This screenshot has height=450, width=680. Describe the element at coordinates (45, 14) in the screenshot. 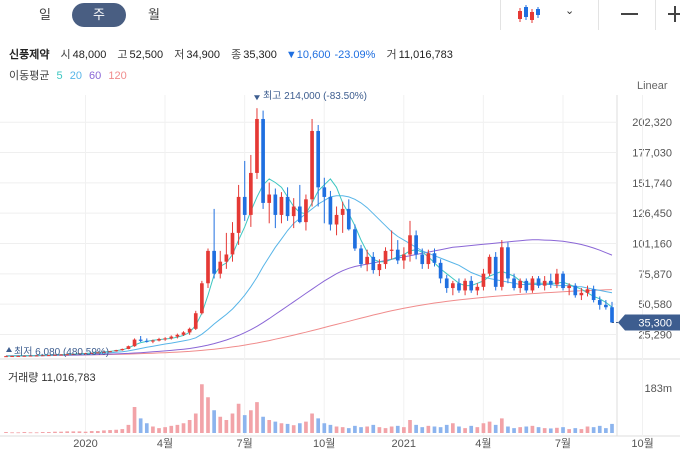

I see `tab-daily: 일` at that location.